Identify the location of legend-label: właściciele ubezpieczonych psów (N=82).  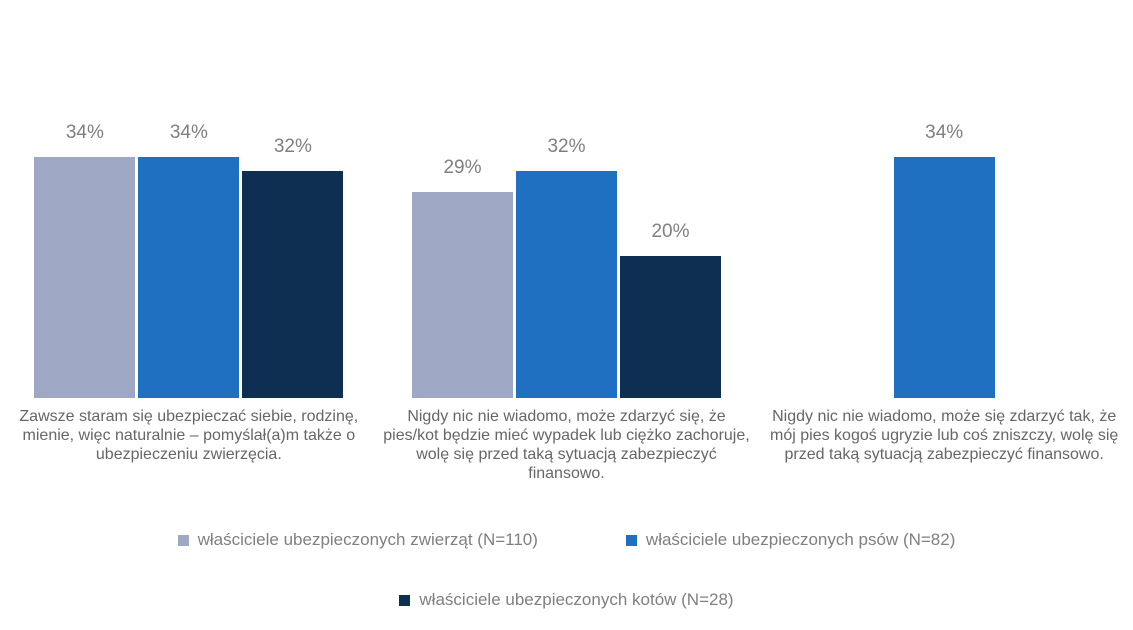
(800, 539).